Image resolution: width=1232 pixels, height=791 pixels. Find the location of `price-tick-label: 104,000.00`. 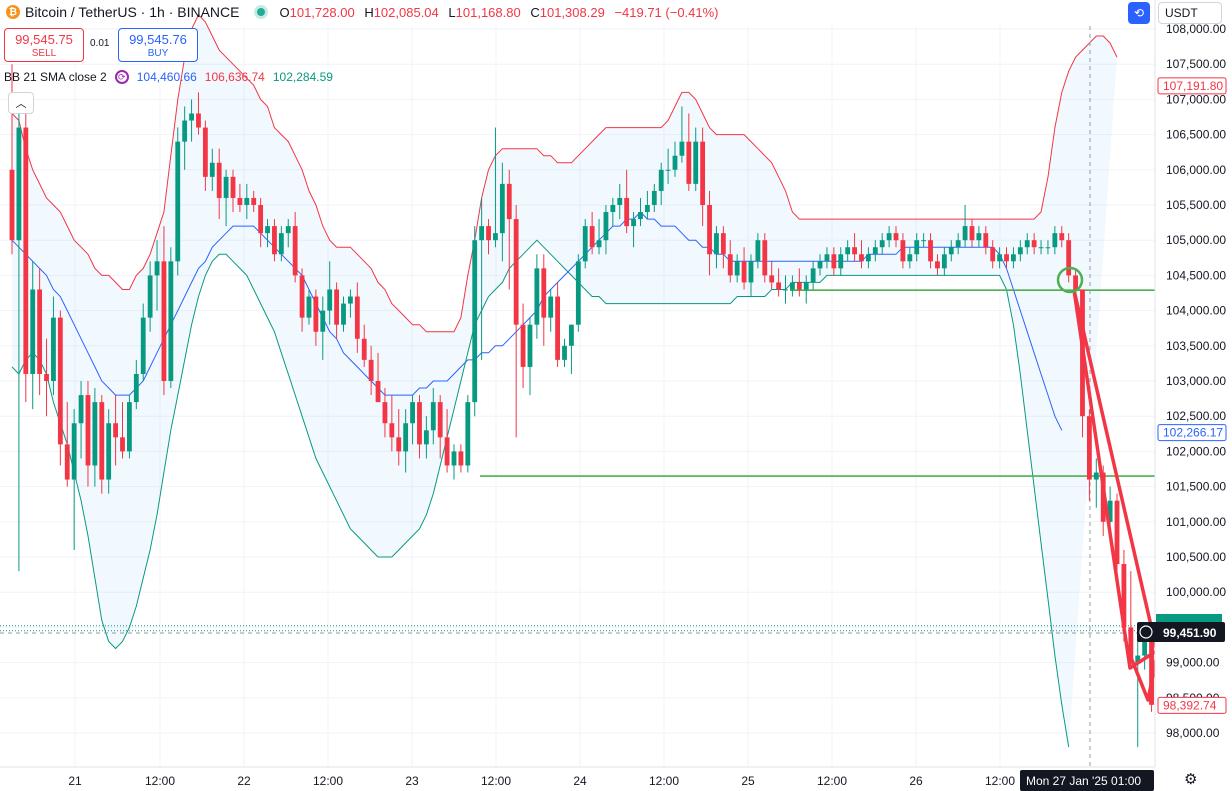

price-tick-label: 104,000.00 is located at coordinates (1196, 311).